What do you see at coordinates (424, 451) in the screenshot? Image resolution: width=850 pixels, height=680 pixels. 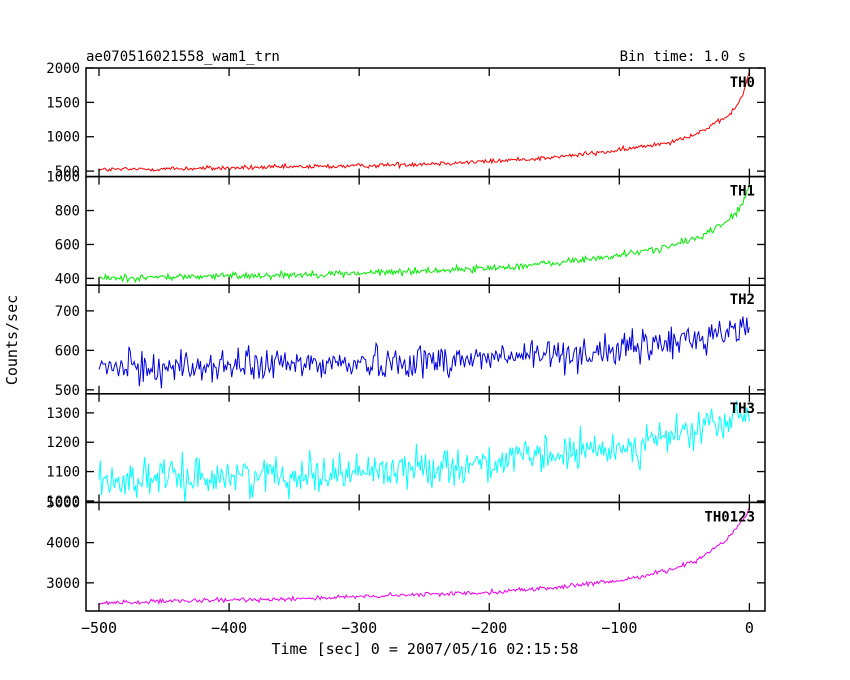 I see `series-line-th3` at bounding box center [424, 451].